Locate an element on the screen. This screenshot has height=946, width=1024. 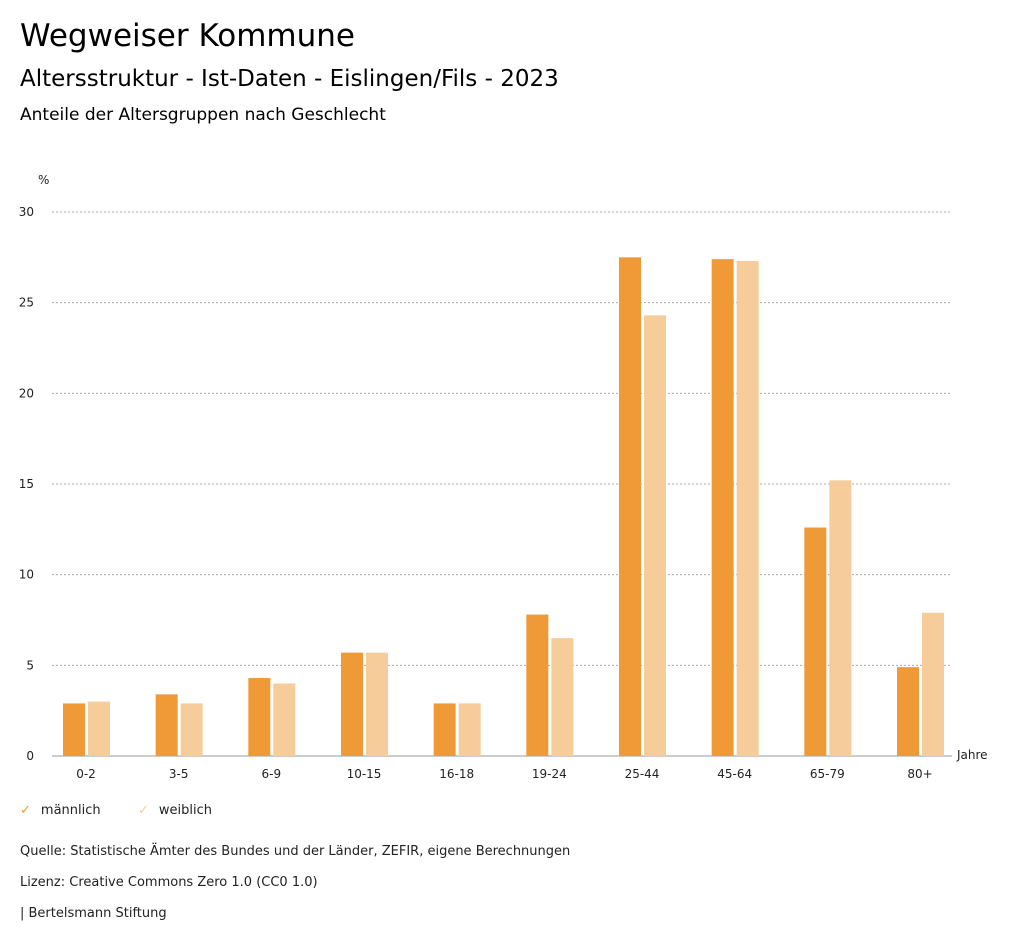
x-tick-label: 3-5 is located at coordinates (179, 774).